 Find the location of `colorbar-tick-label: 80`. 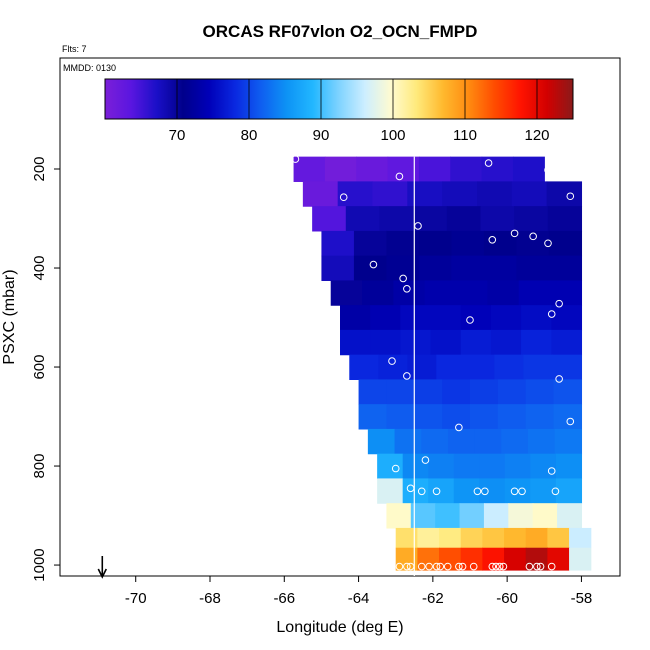

colorbar-tick-label: 80 is located at coordinates (249, 135).